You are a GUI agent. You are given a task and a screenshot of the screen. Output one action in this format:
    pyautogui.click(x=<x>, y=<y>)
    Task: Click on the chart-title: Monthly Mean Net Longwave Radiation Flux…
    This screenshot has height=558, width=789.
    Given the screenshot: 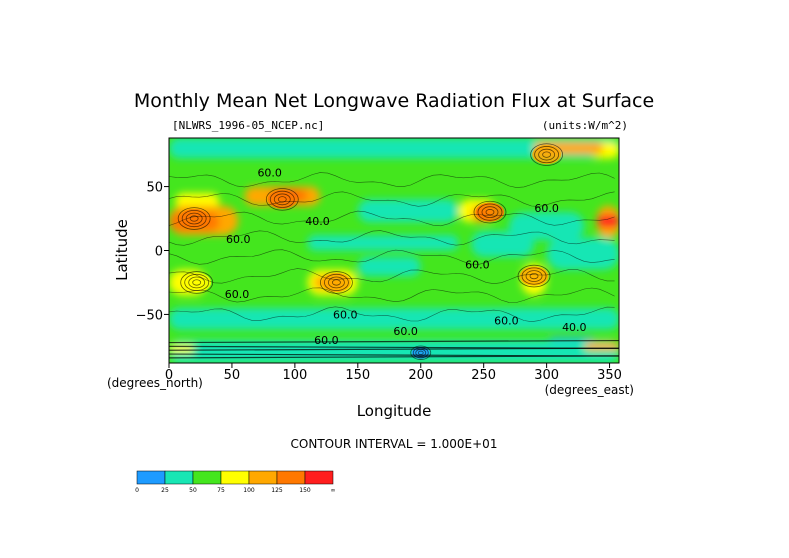 What is the action you would take?
    pyautogui.click(x=394, y=101)
    